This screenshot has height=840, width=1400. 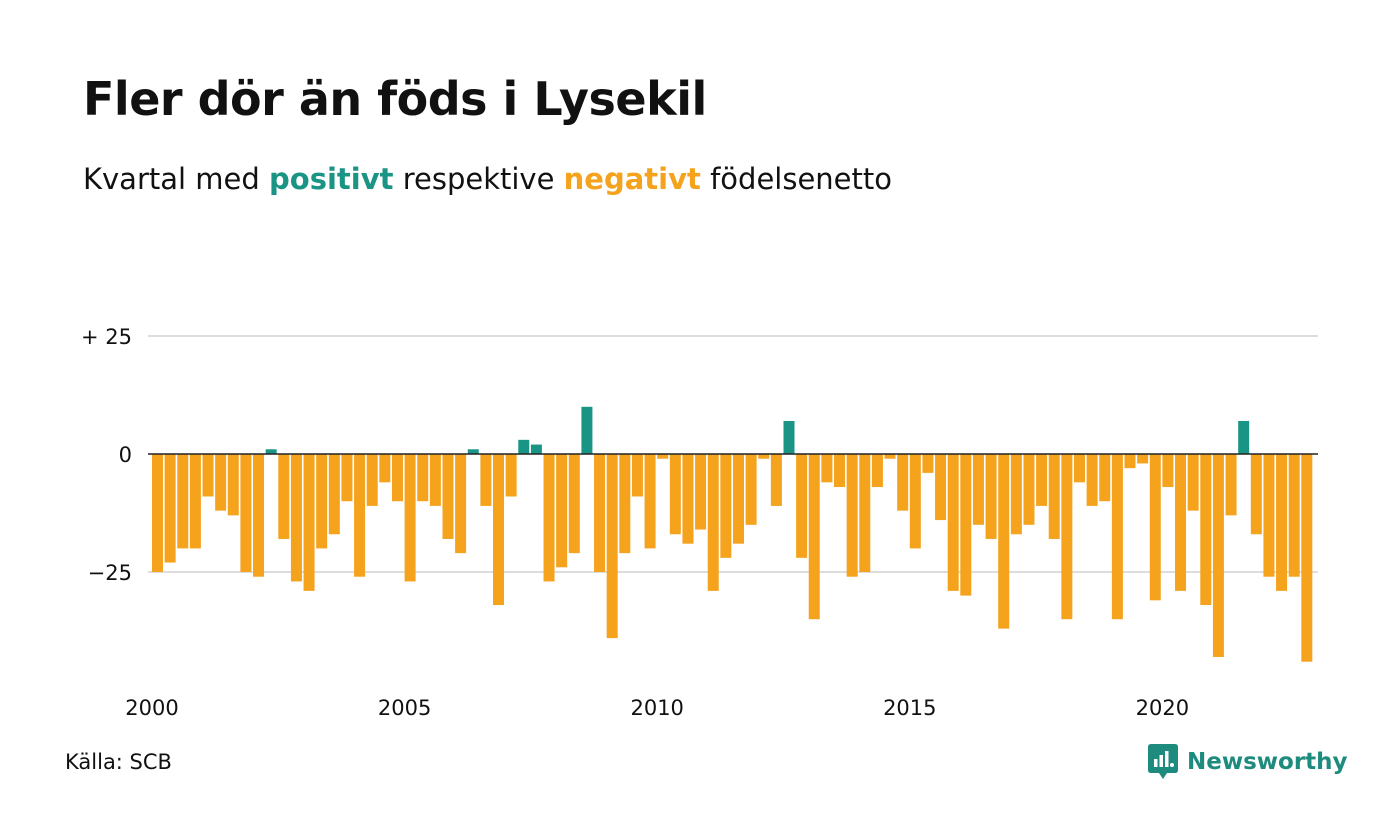 What do you see at coordinates (151, 708) in the screenshot?
I see `x-tick-label: 2000` at bounding box center [151, 708].